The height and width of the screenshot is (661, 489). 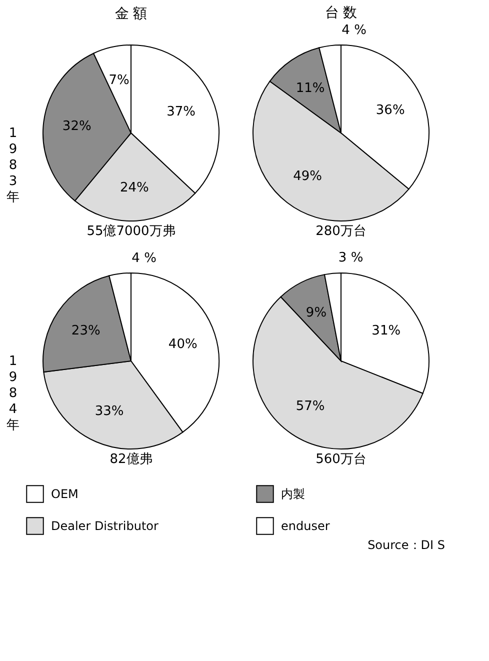 What do you see at coordinates (131, 459) in the screenshot?
I see `text: 82億弗` at bounding box center [131, 459].